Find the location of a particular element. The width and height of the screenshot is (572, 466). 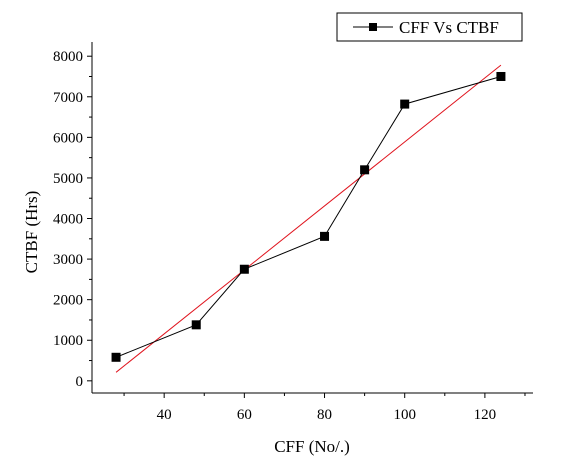

x-tick-label: 100 is located at coordinates (404, 415).